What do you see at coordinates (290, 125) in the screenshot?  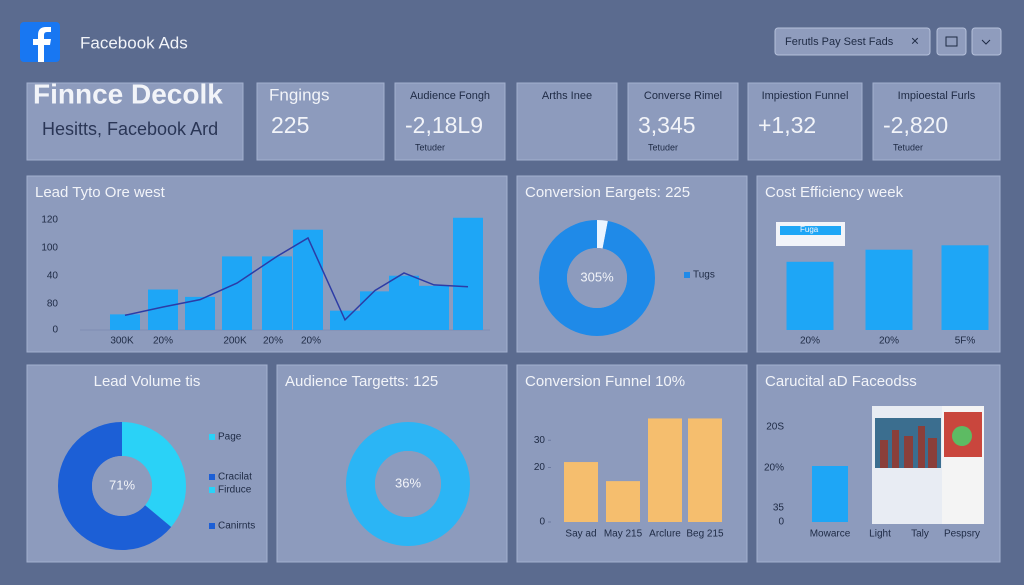 I see `kpi-value: 225` at bounding box center [290, 125].